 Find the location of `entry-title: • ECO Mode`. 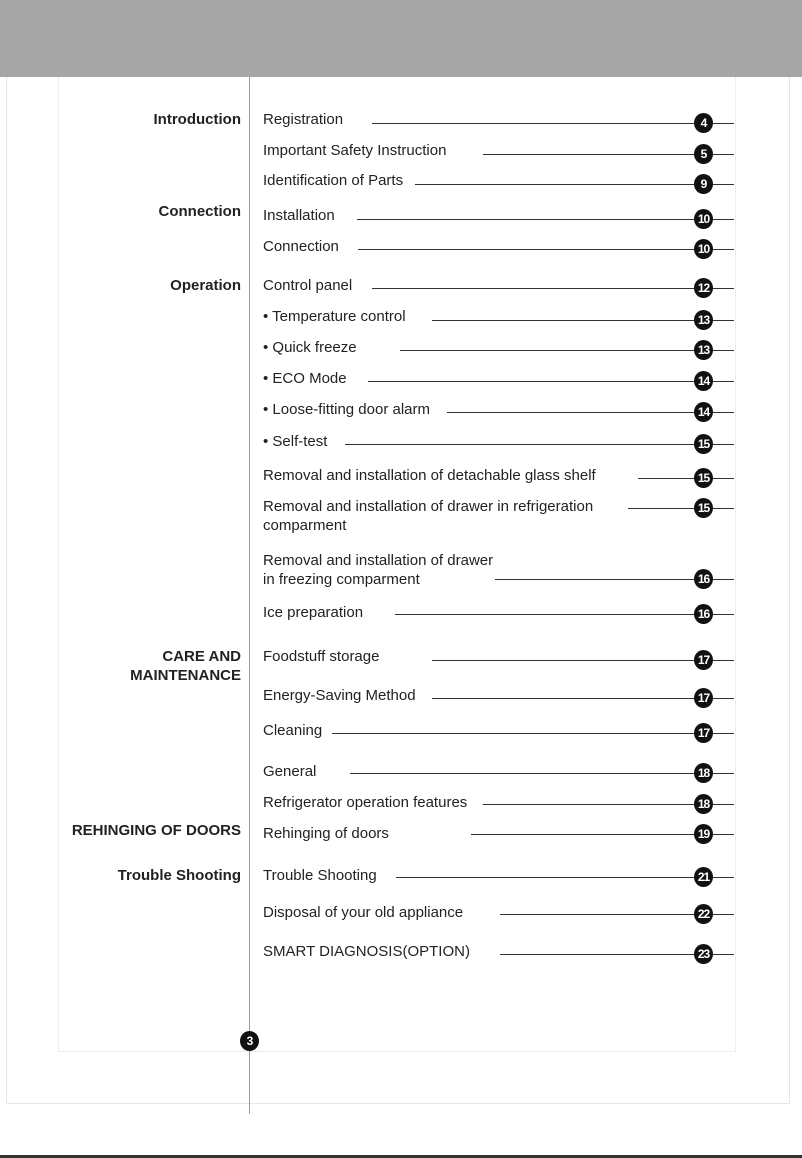

entry-title: • ECO Mode is located at coordinates (305, 378).